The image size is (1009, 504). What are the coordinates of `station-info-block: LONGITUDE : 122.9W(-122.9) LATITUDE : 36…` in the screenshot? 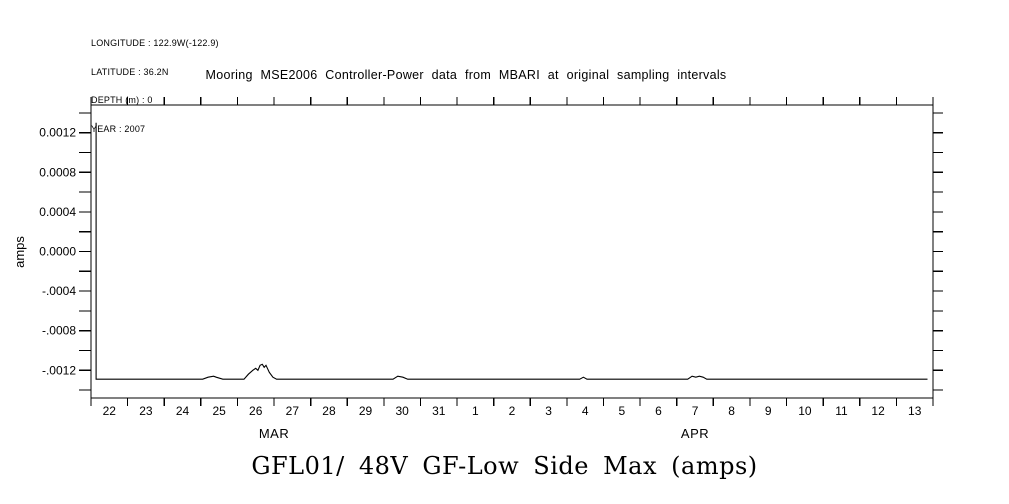 It's located at (155, 86).